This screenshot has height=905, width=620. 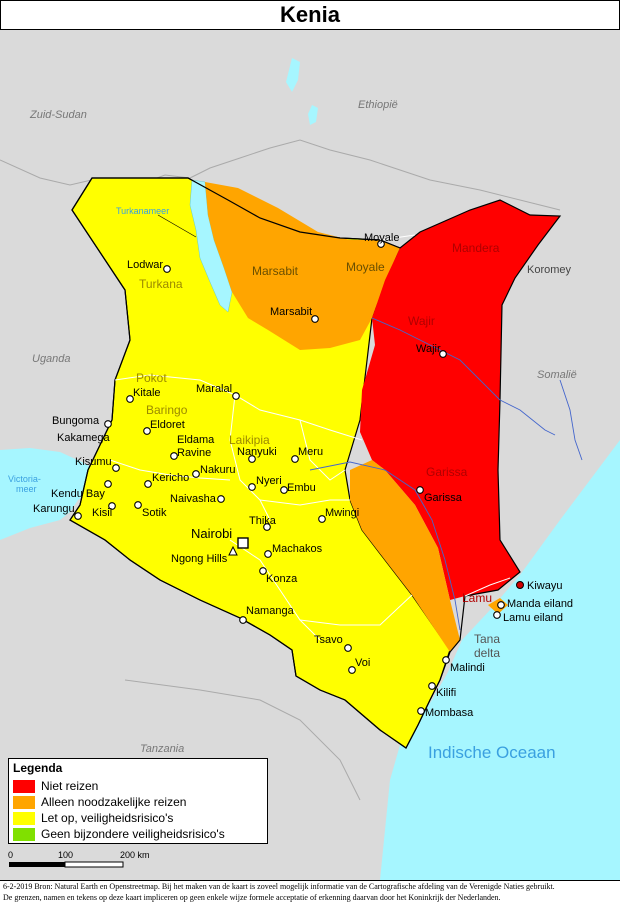 What do you see at coordinates (467, 668) in the screenshot?
I see `label-malindi: Malindi` at bounding box center [467, 668].